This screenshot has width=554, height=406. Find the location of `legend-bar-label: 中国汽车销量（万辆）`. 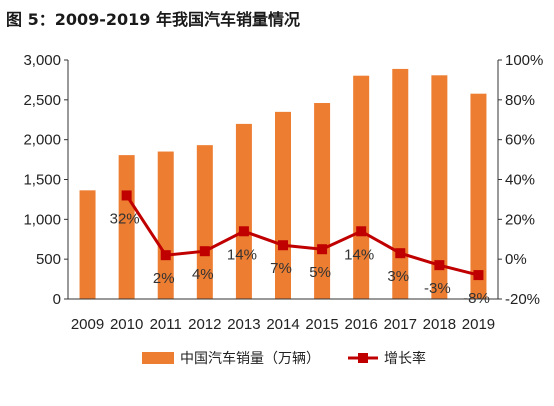

legend-bar-label: 中国汽车销量（万辆） is located at coordinates (250, 358).